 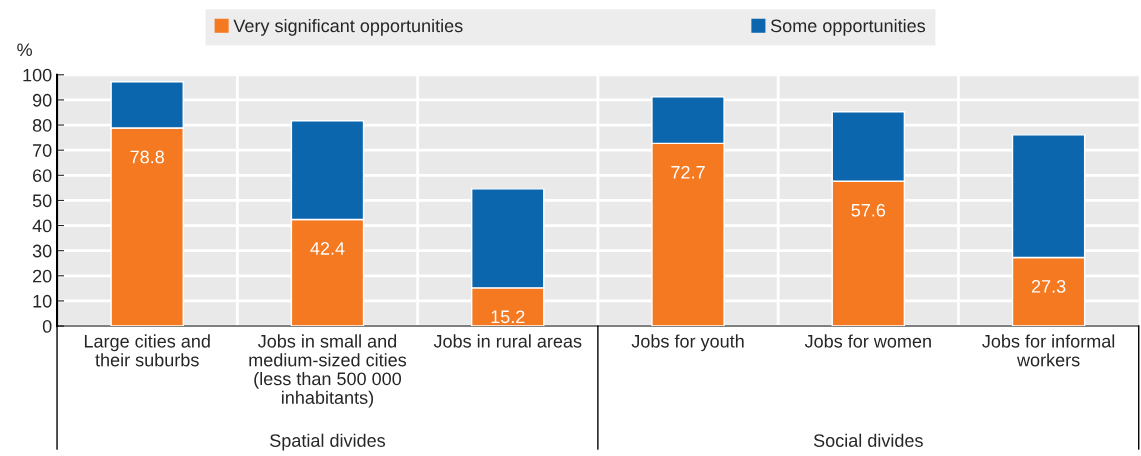 I want to click on y-tick-label: 30, so click(x=42, y=251).